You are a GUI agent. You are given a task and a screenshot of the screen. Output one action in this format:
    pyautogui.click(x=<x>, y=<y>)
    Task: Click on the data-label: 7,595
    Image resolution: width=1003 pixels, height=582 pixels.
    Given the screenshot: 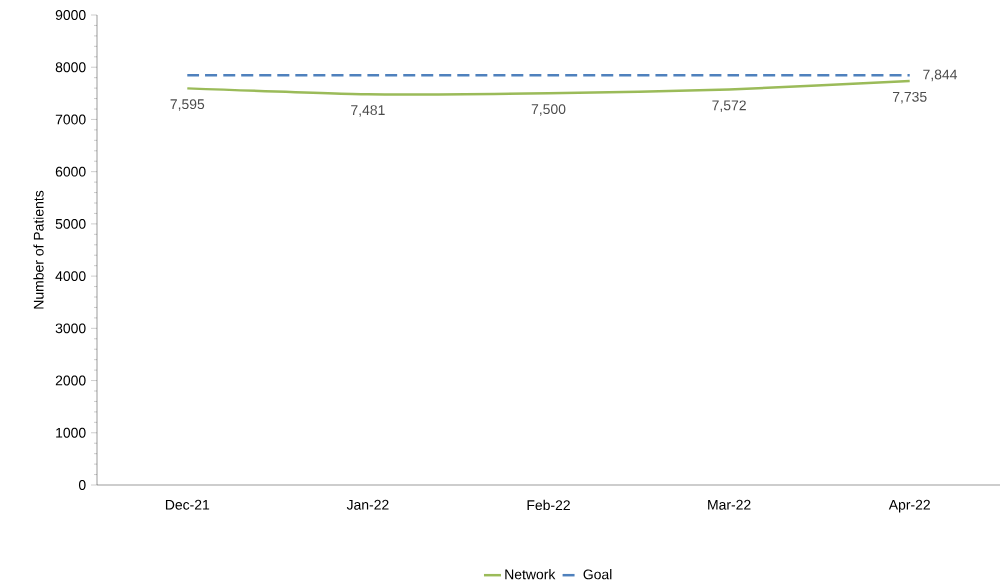 What is the action you would take?
    pyautogui.click(x=187, y=105)
    